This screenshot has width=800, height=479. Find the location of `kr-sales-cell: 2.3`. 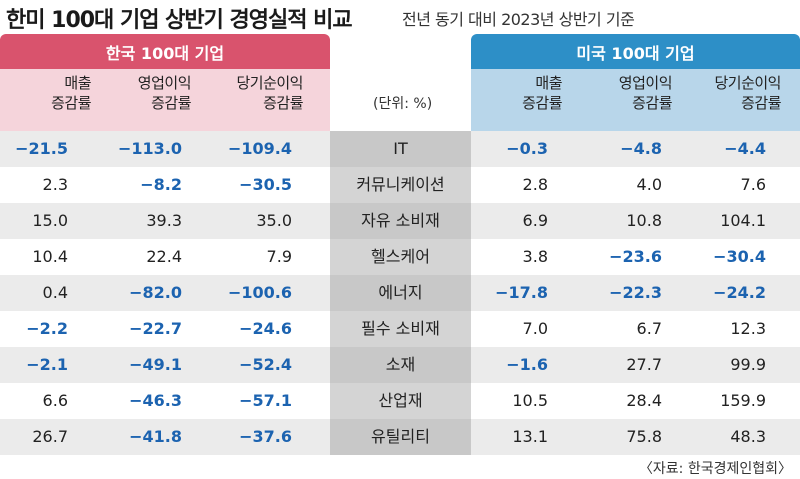

kr-sales-cell: 2.3 is located at coordinates (55, 184).